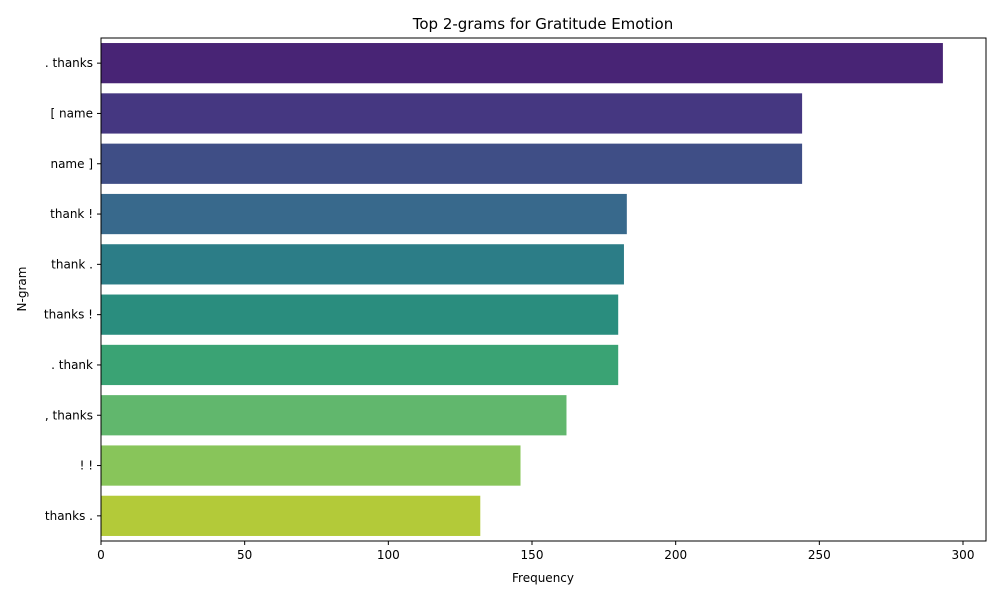 This screenshot has height=604, width=1000. I want to click on y-tick-label: thank ., so click(72, 264).